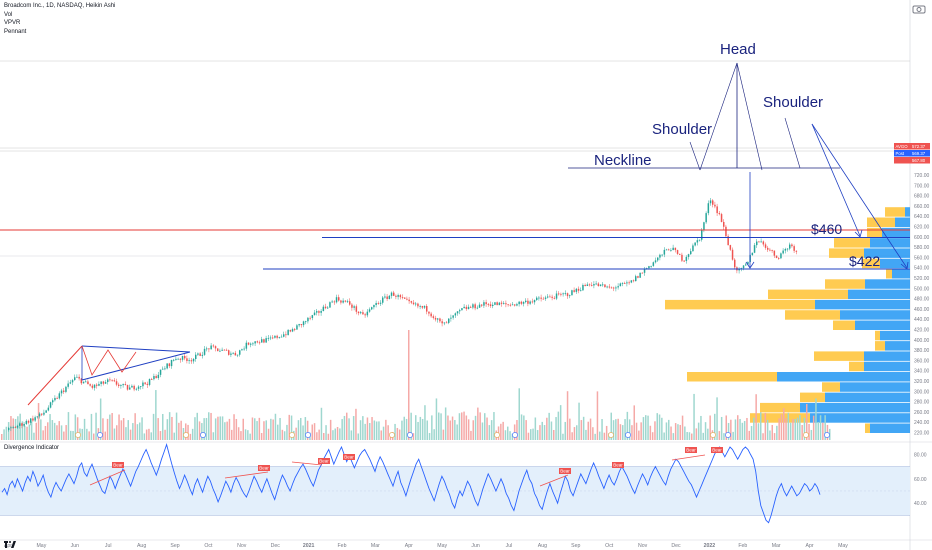 This screenshot has width=932, height=550. What do you see at coordinates (919, 9) in the screenshot?
I see `camera-icon` at bounding box center [919, 9].